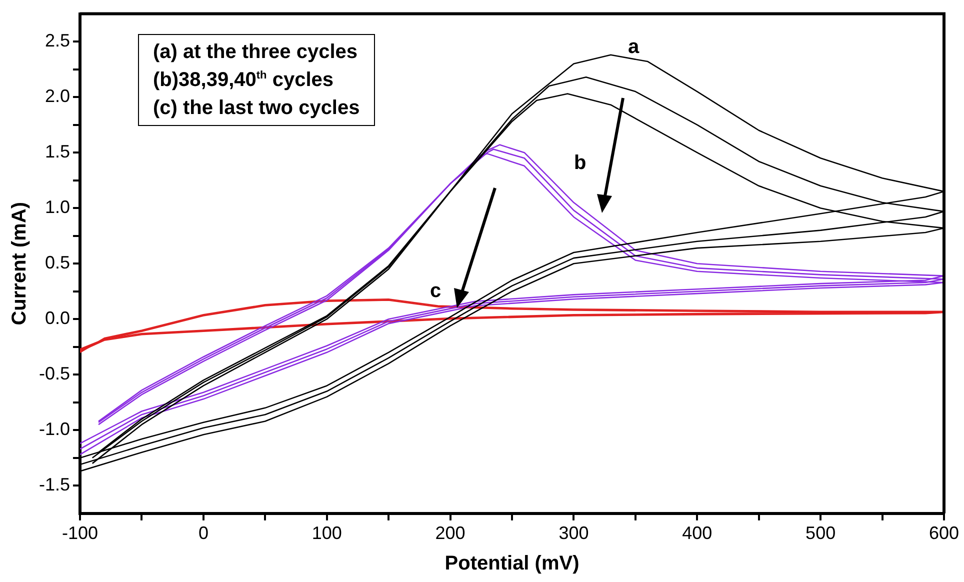 The width and height of the screenshot is (964, 582). I want to click on annotation: b, so click(580, 163).